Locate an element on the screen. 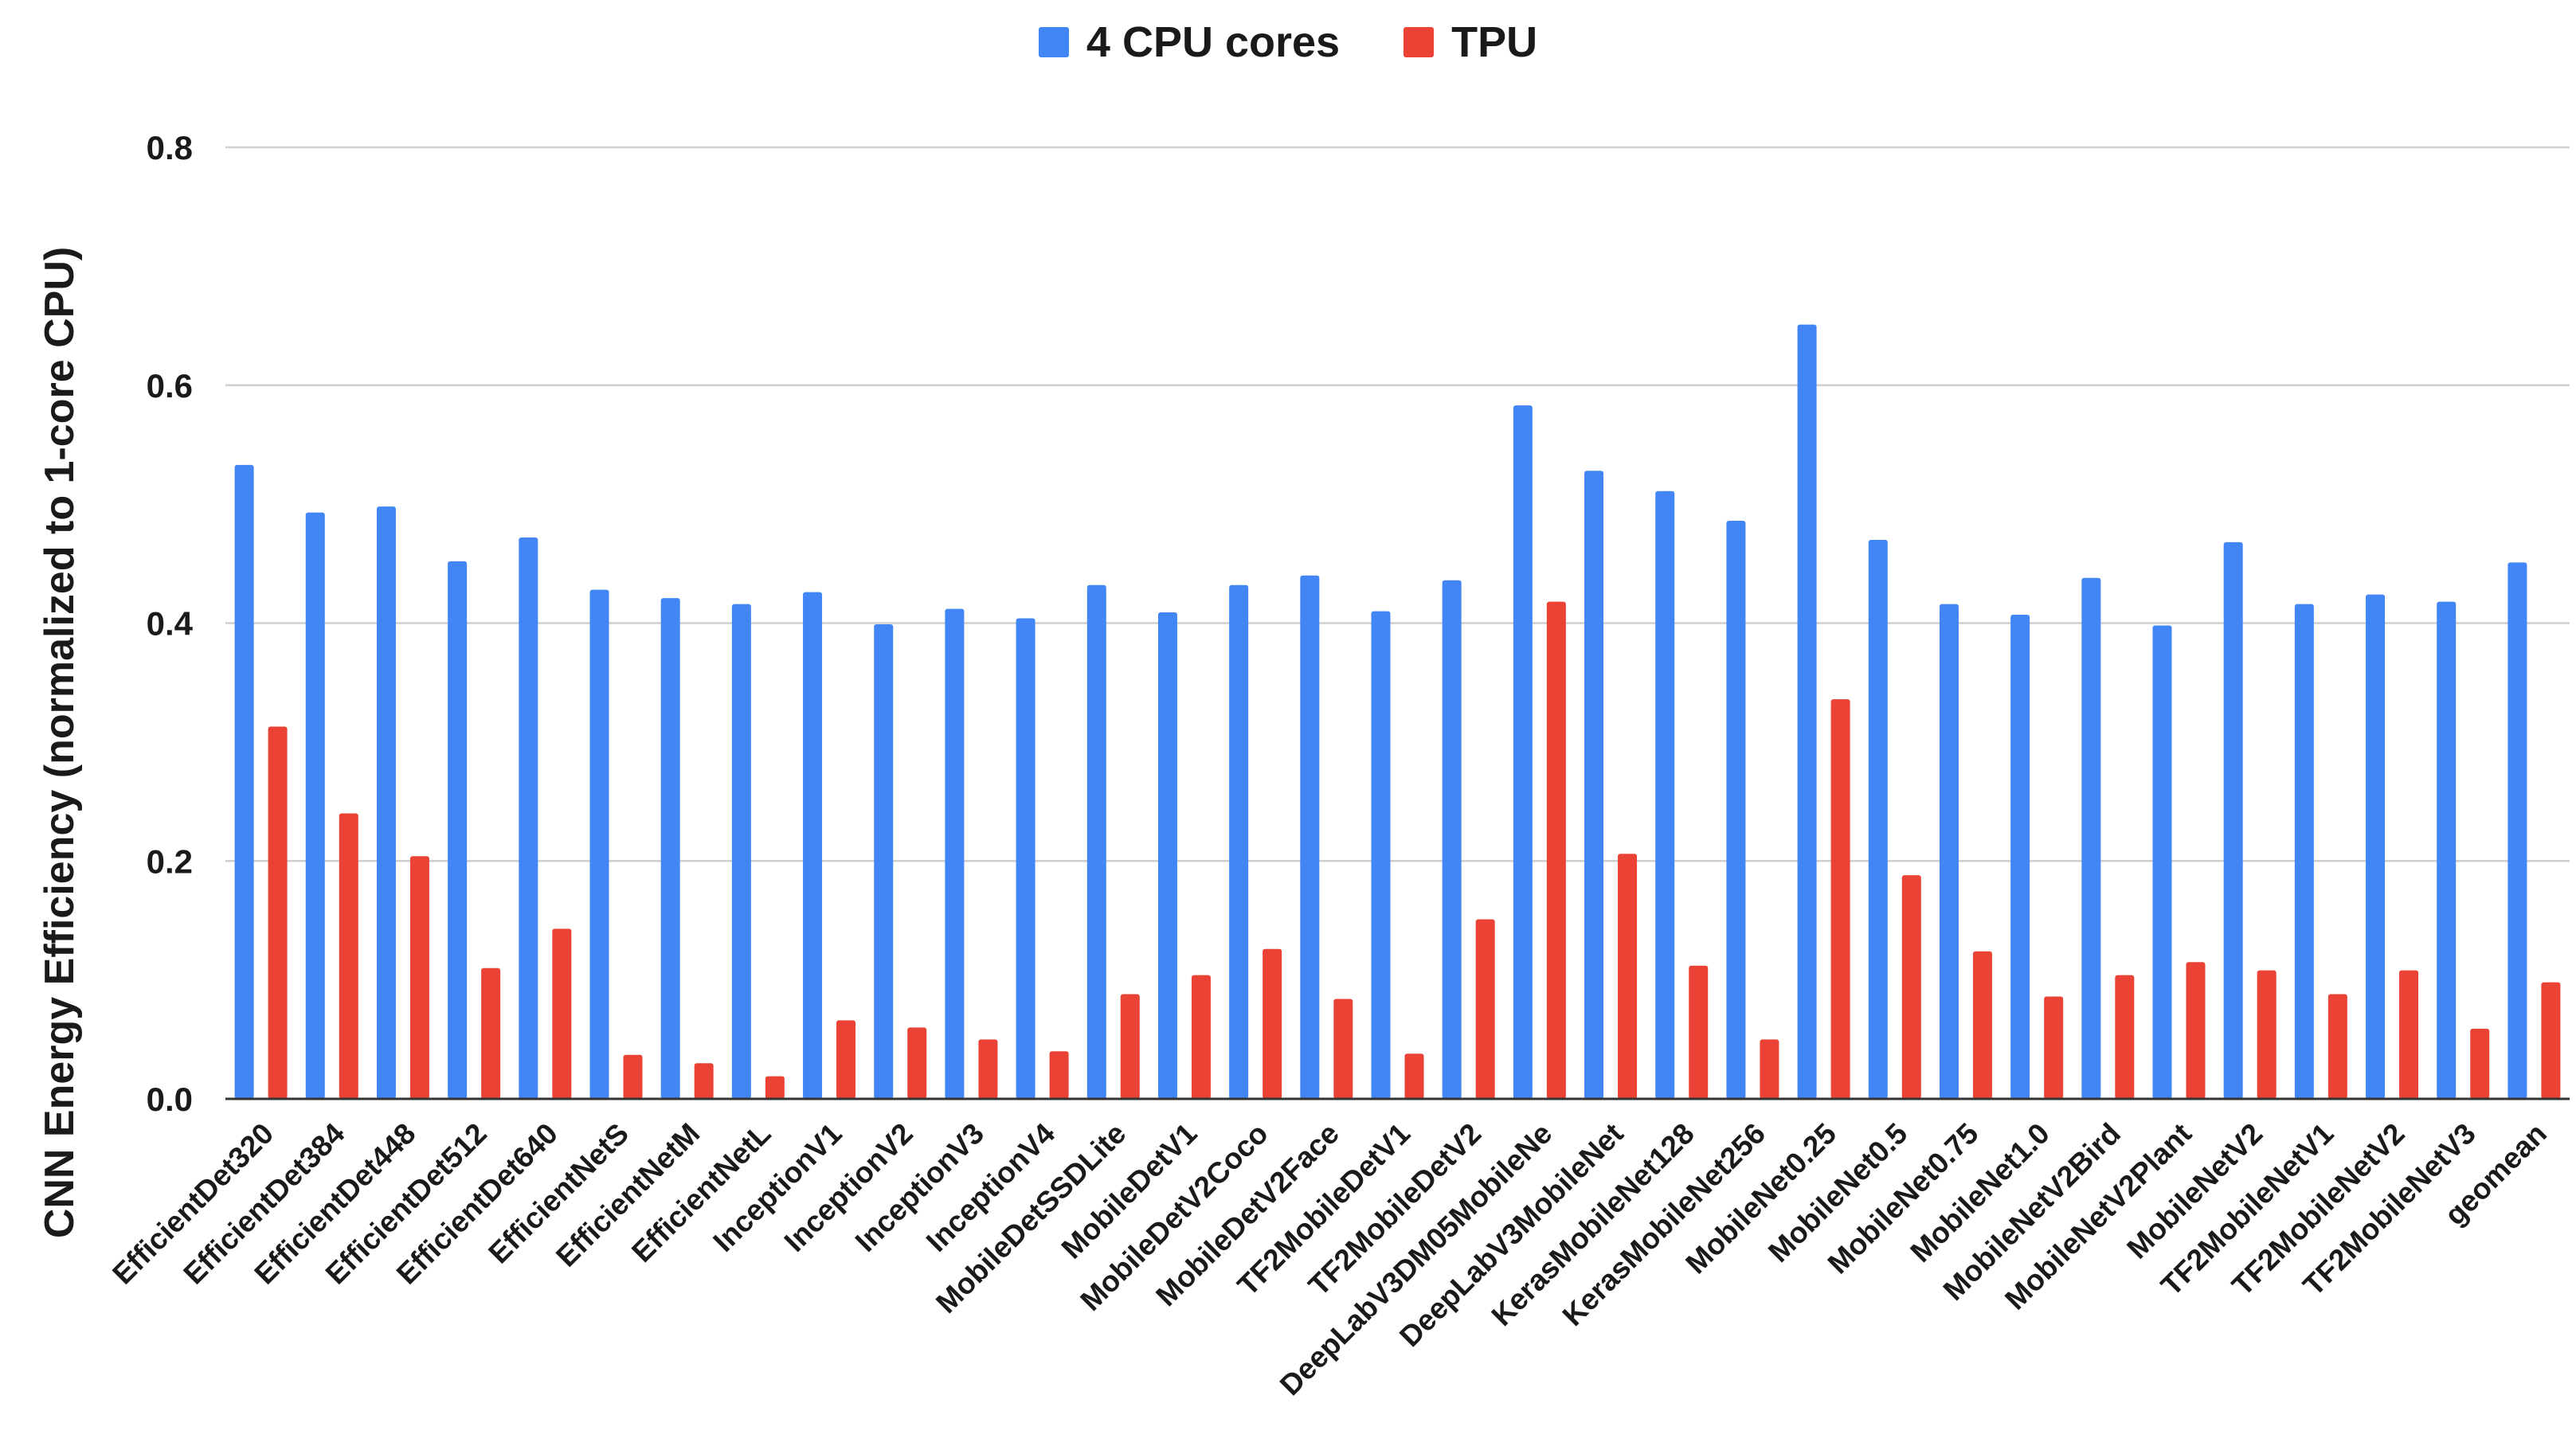  legend-item-tpu: TPU is located at coordinates (1470, 42).